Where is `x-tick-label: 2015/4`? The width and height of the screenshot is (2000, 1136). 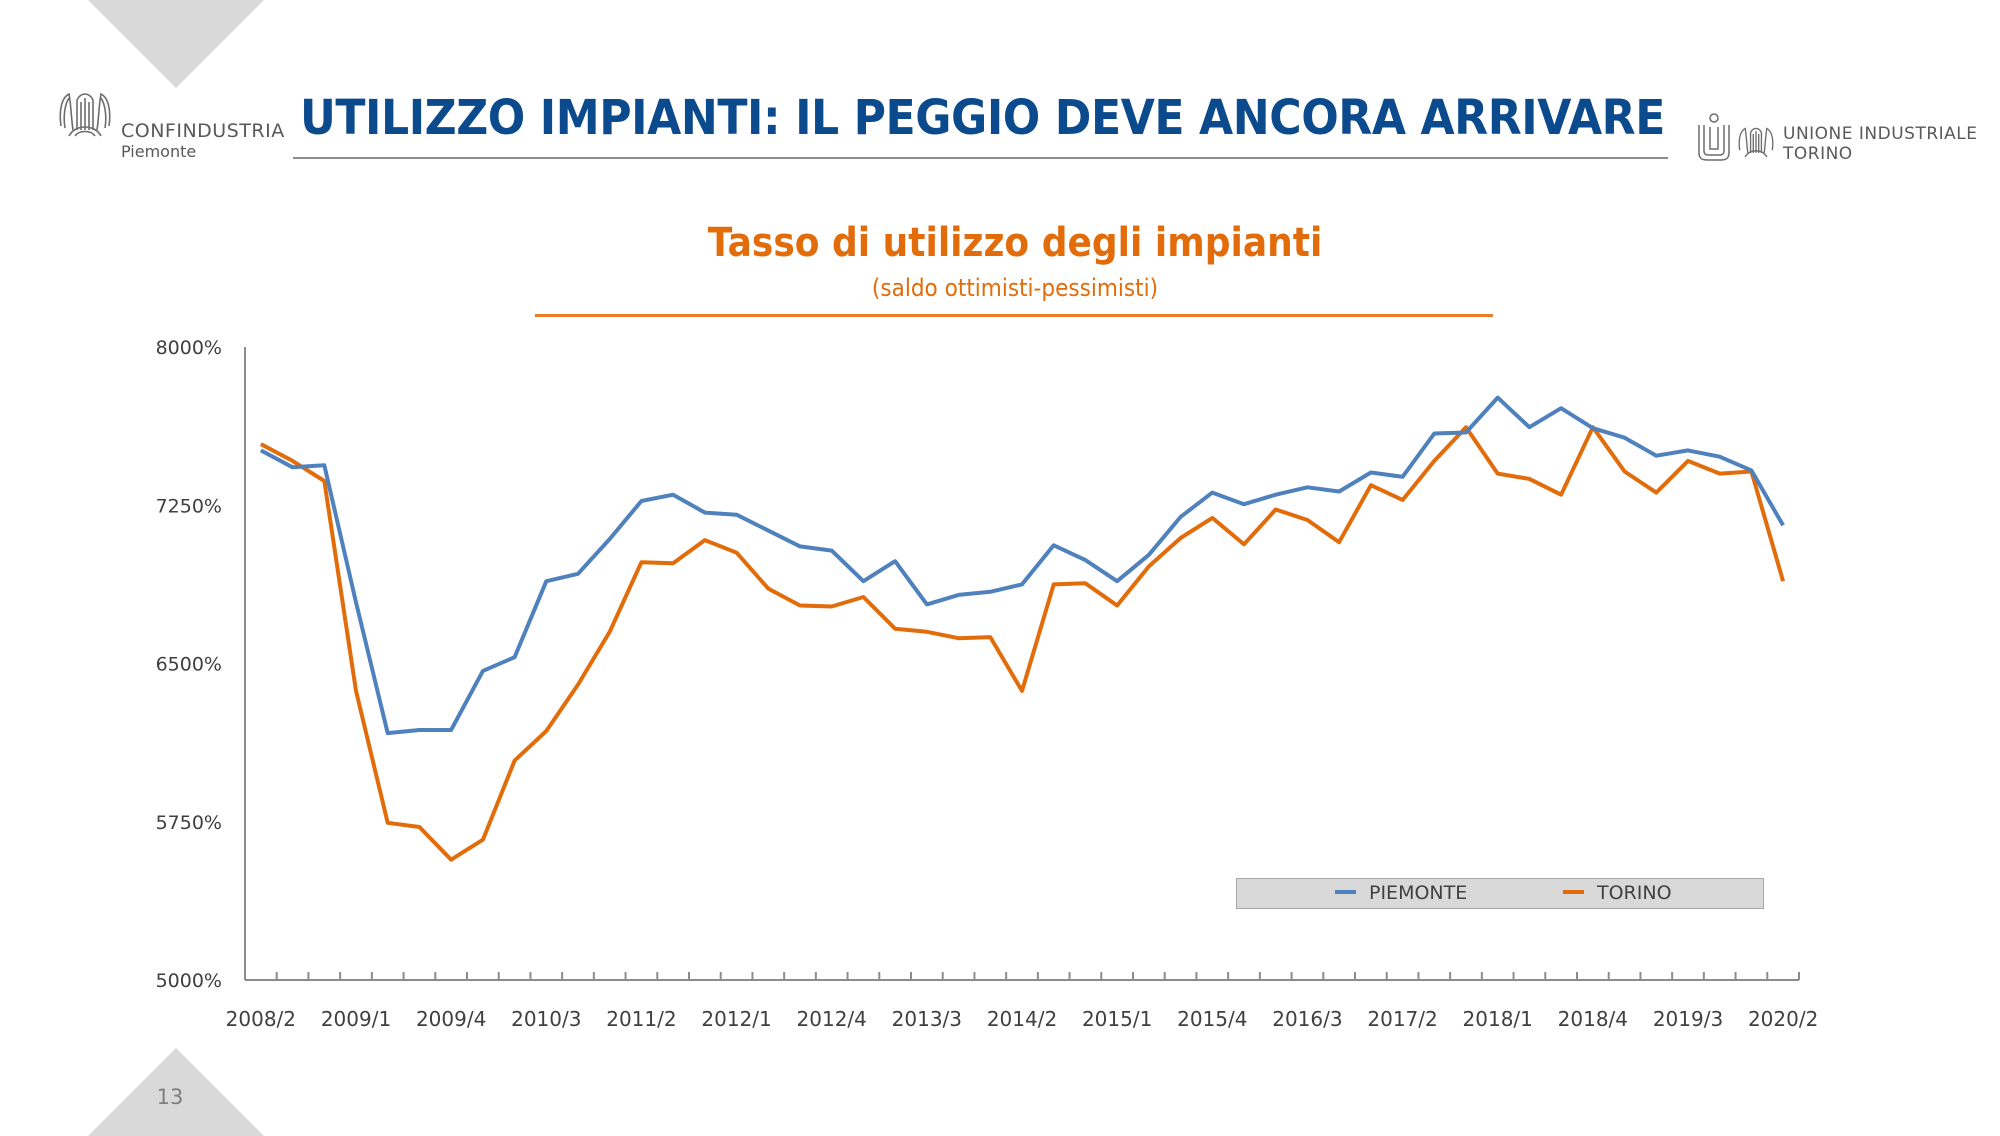
x-tick-label: 2015/4 is located at coordinates (1212, 1019).